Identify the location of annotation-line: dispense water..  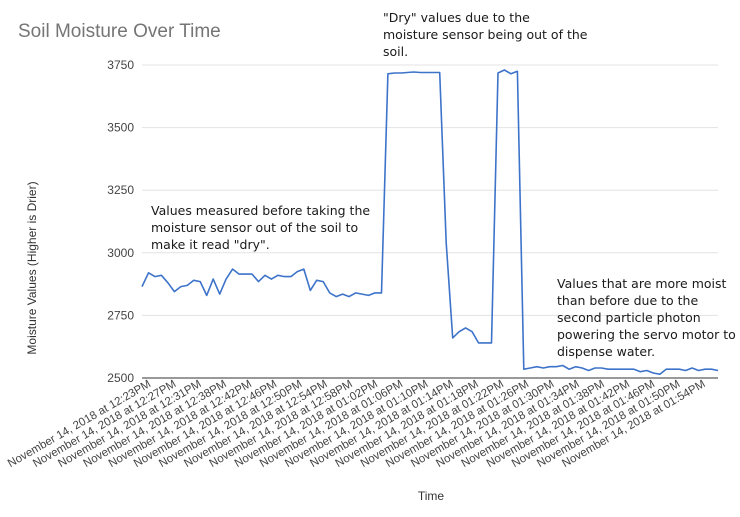
(606, 351).